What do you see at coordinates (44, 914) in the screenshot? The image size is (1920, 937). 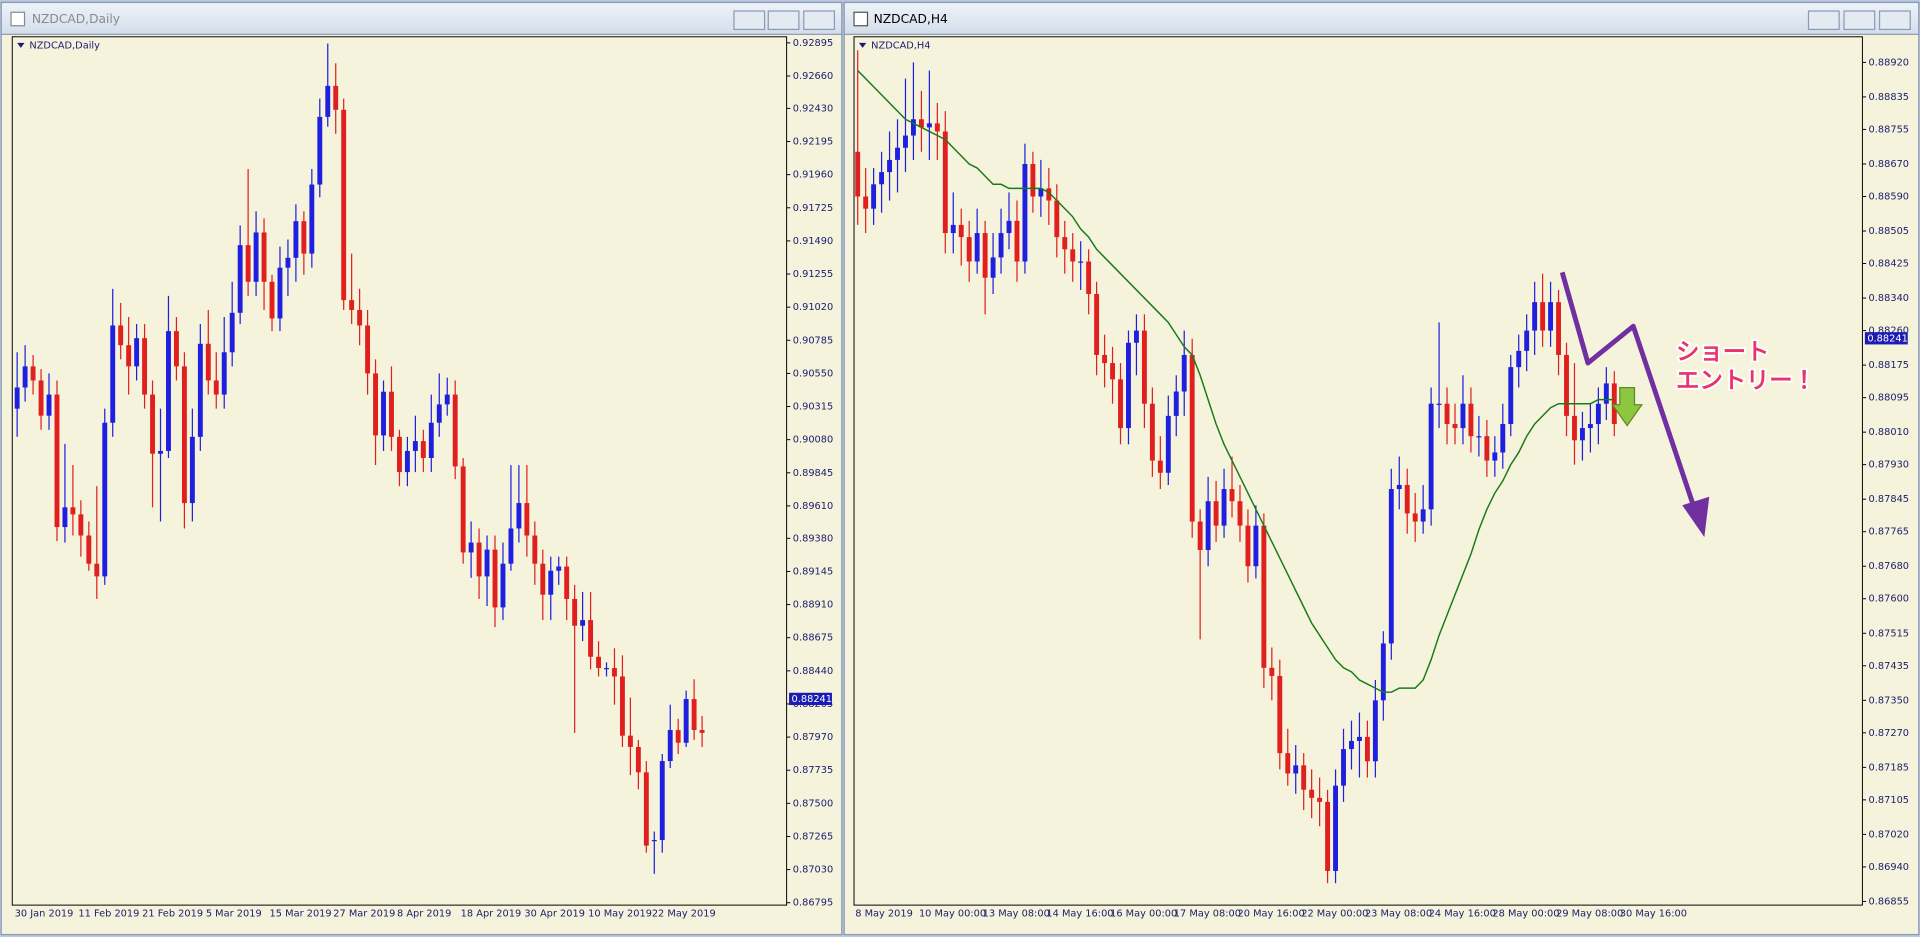 I see `x-tick-label: 30 Jan 2019` at bounding box center [44, 914].